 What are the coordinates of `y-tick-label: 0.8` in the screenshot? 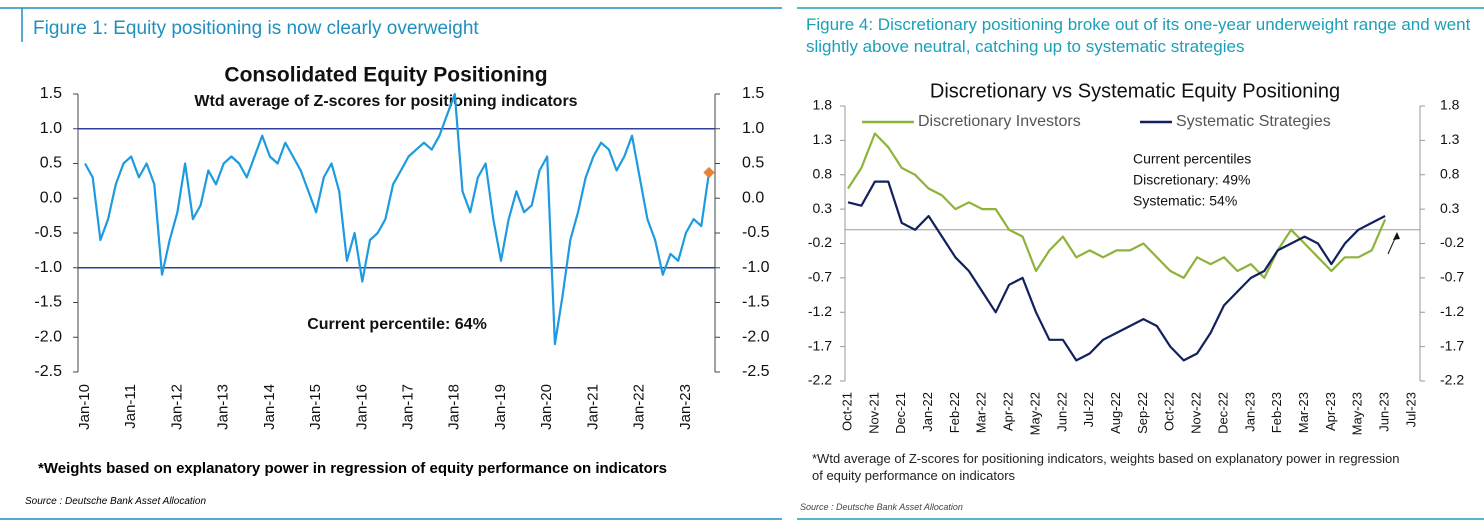 It's located at (823, 173).